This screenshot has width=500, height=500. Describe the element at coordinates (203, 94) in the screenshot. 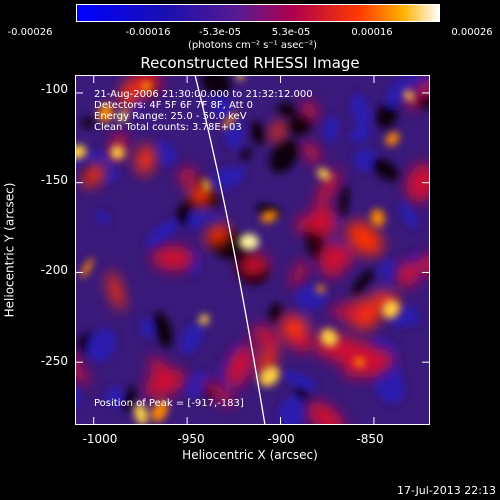

I see `info-time-range: 21-Aug-2006 21:30:00.000 to 21:32:12.000` at that location.